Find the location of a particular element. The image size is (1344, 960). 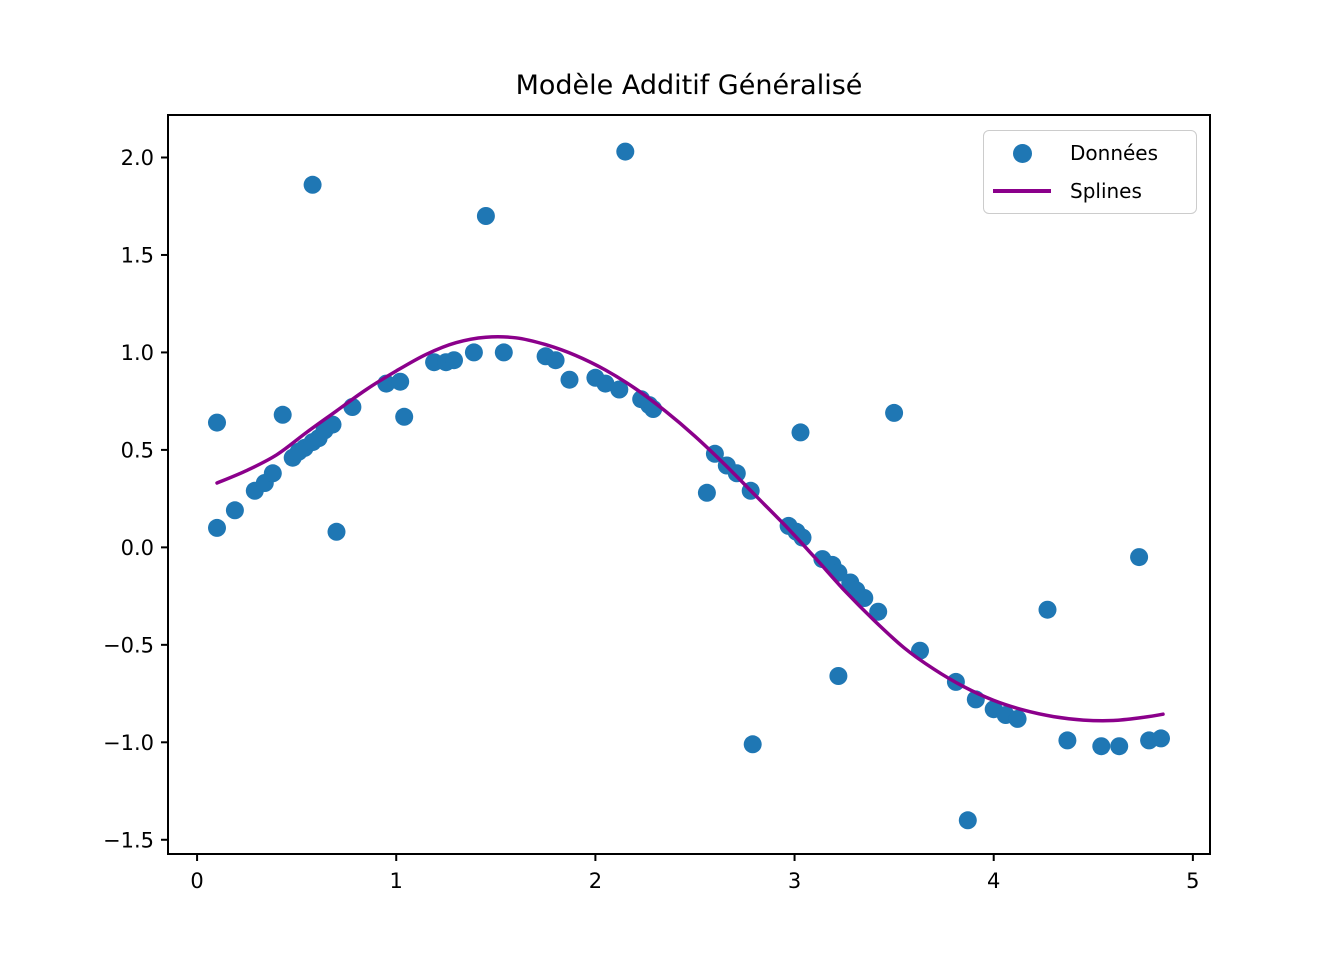

x-tick-label: 5 is located at coordinates (1192, 881).